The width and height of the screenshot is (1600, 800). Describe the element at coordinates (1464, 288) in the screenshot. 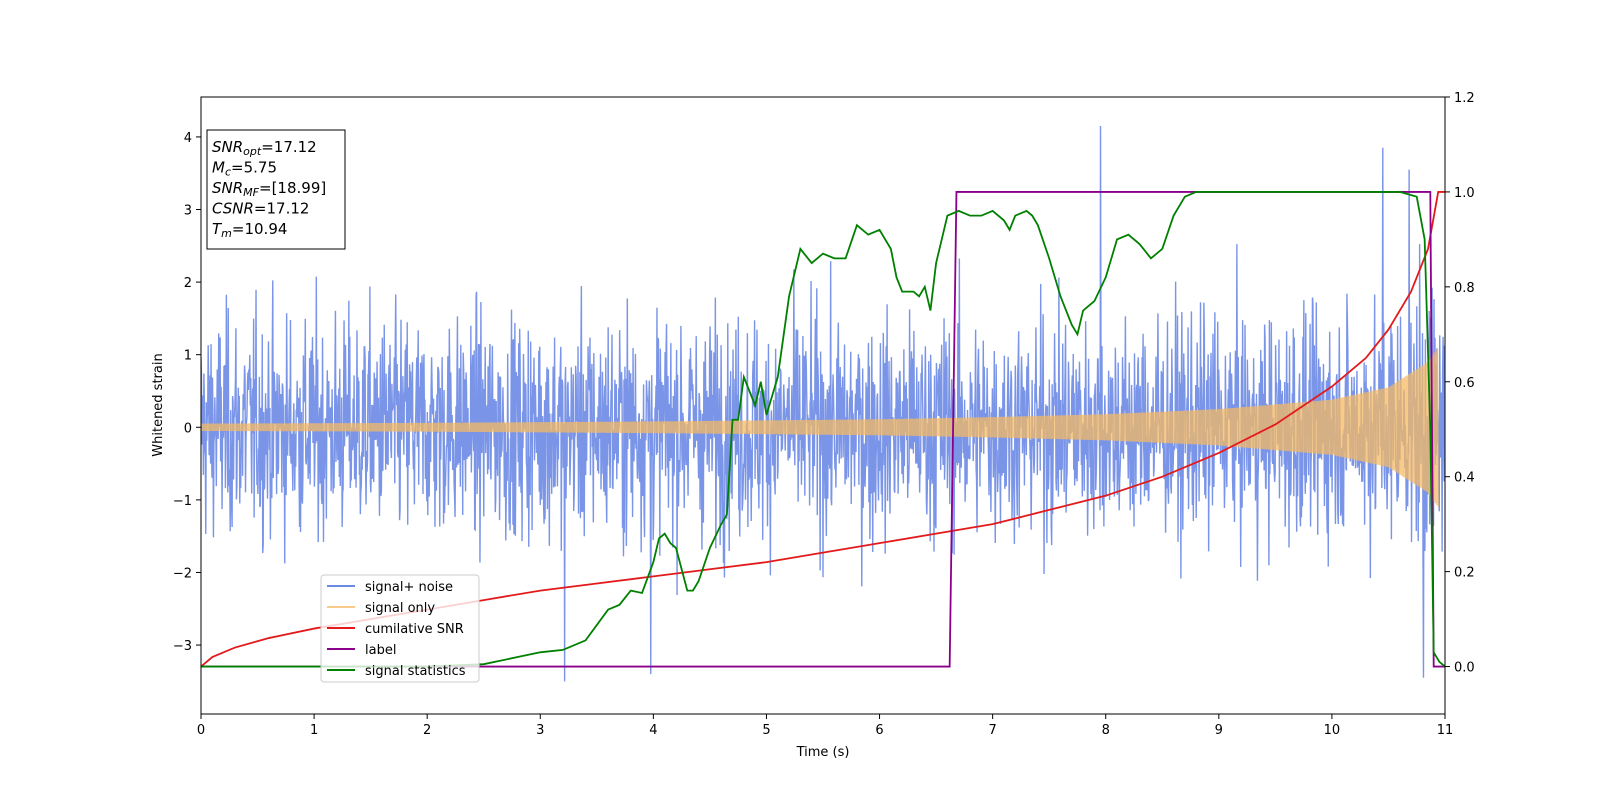

I see `y-right-tick-label: 0.8` at that location.